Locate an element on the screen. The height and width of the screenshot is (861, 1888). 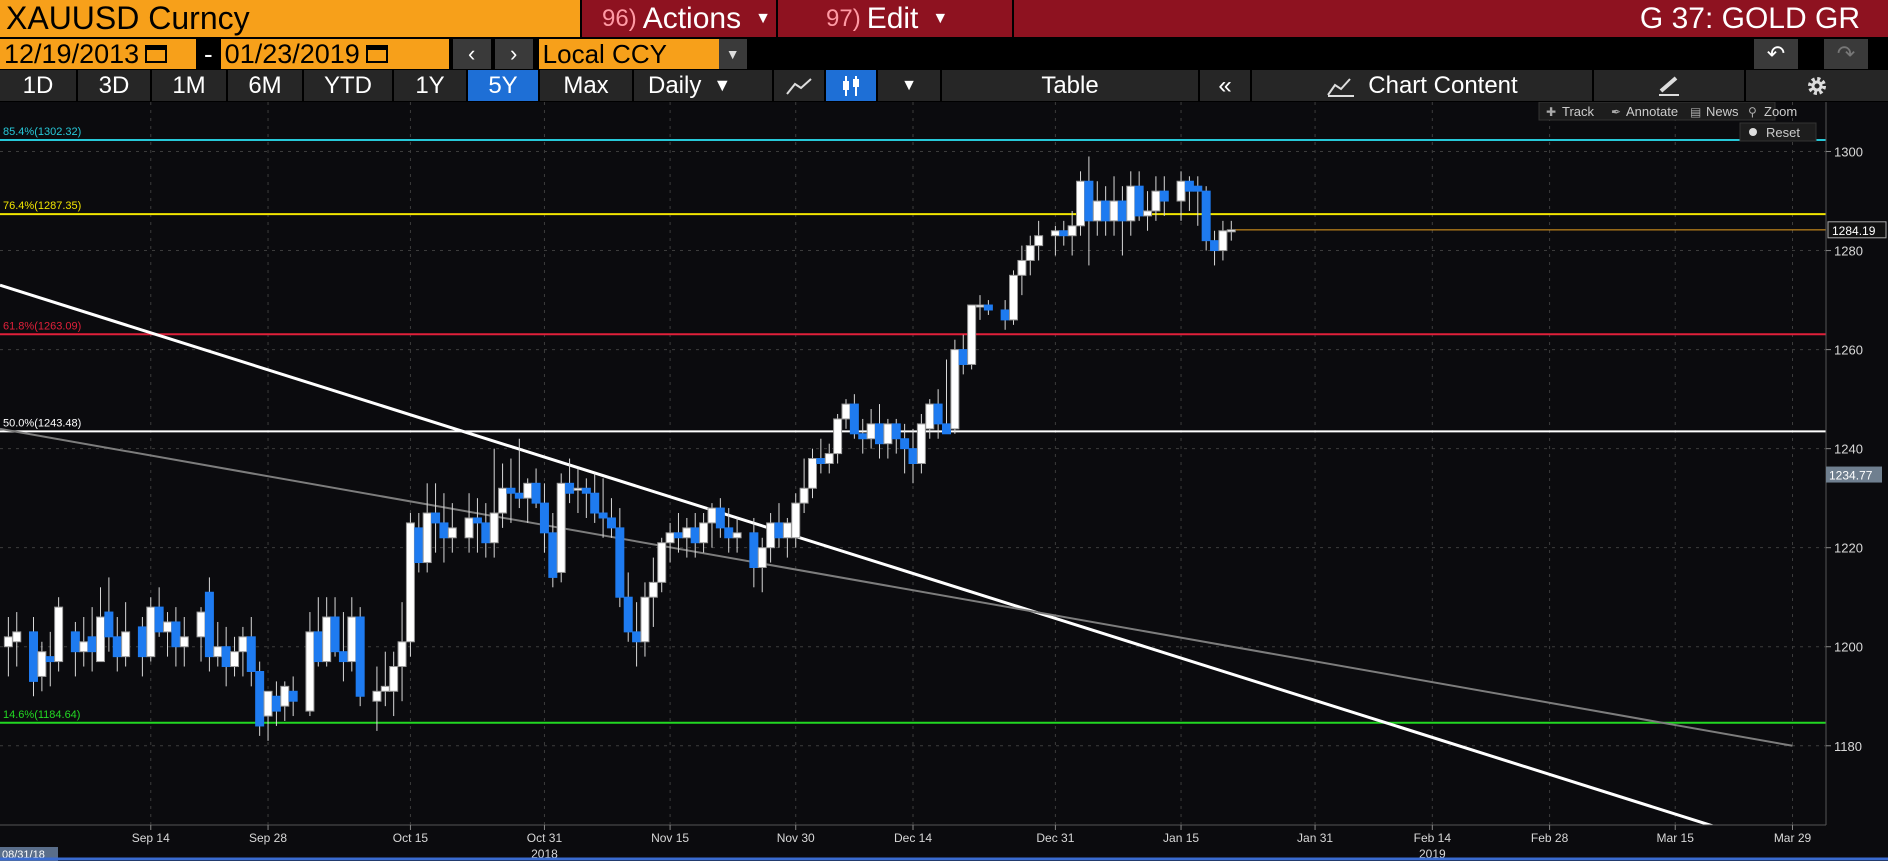
period-1m: 1M is located at coordinates (190, 85).